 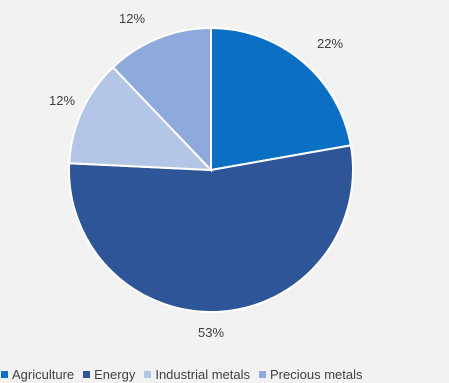 What do you see at coordinates (132, 18) in the screenshot?
I see `data-label-precious-metals: 12%` at bounding box center [132, 18].